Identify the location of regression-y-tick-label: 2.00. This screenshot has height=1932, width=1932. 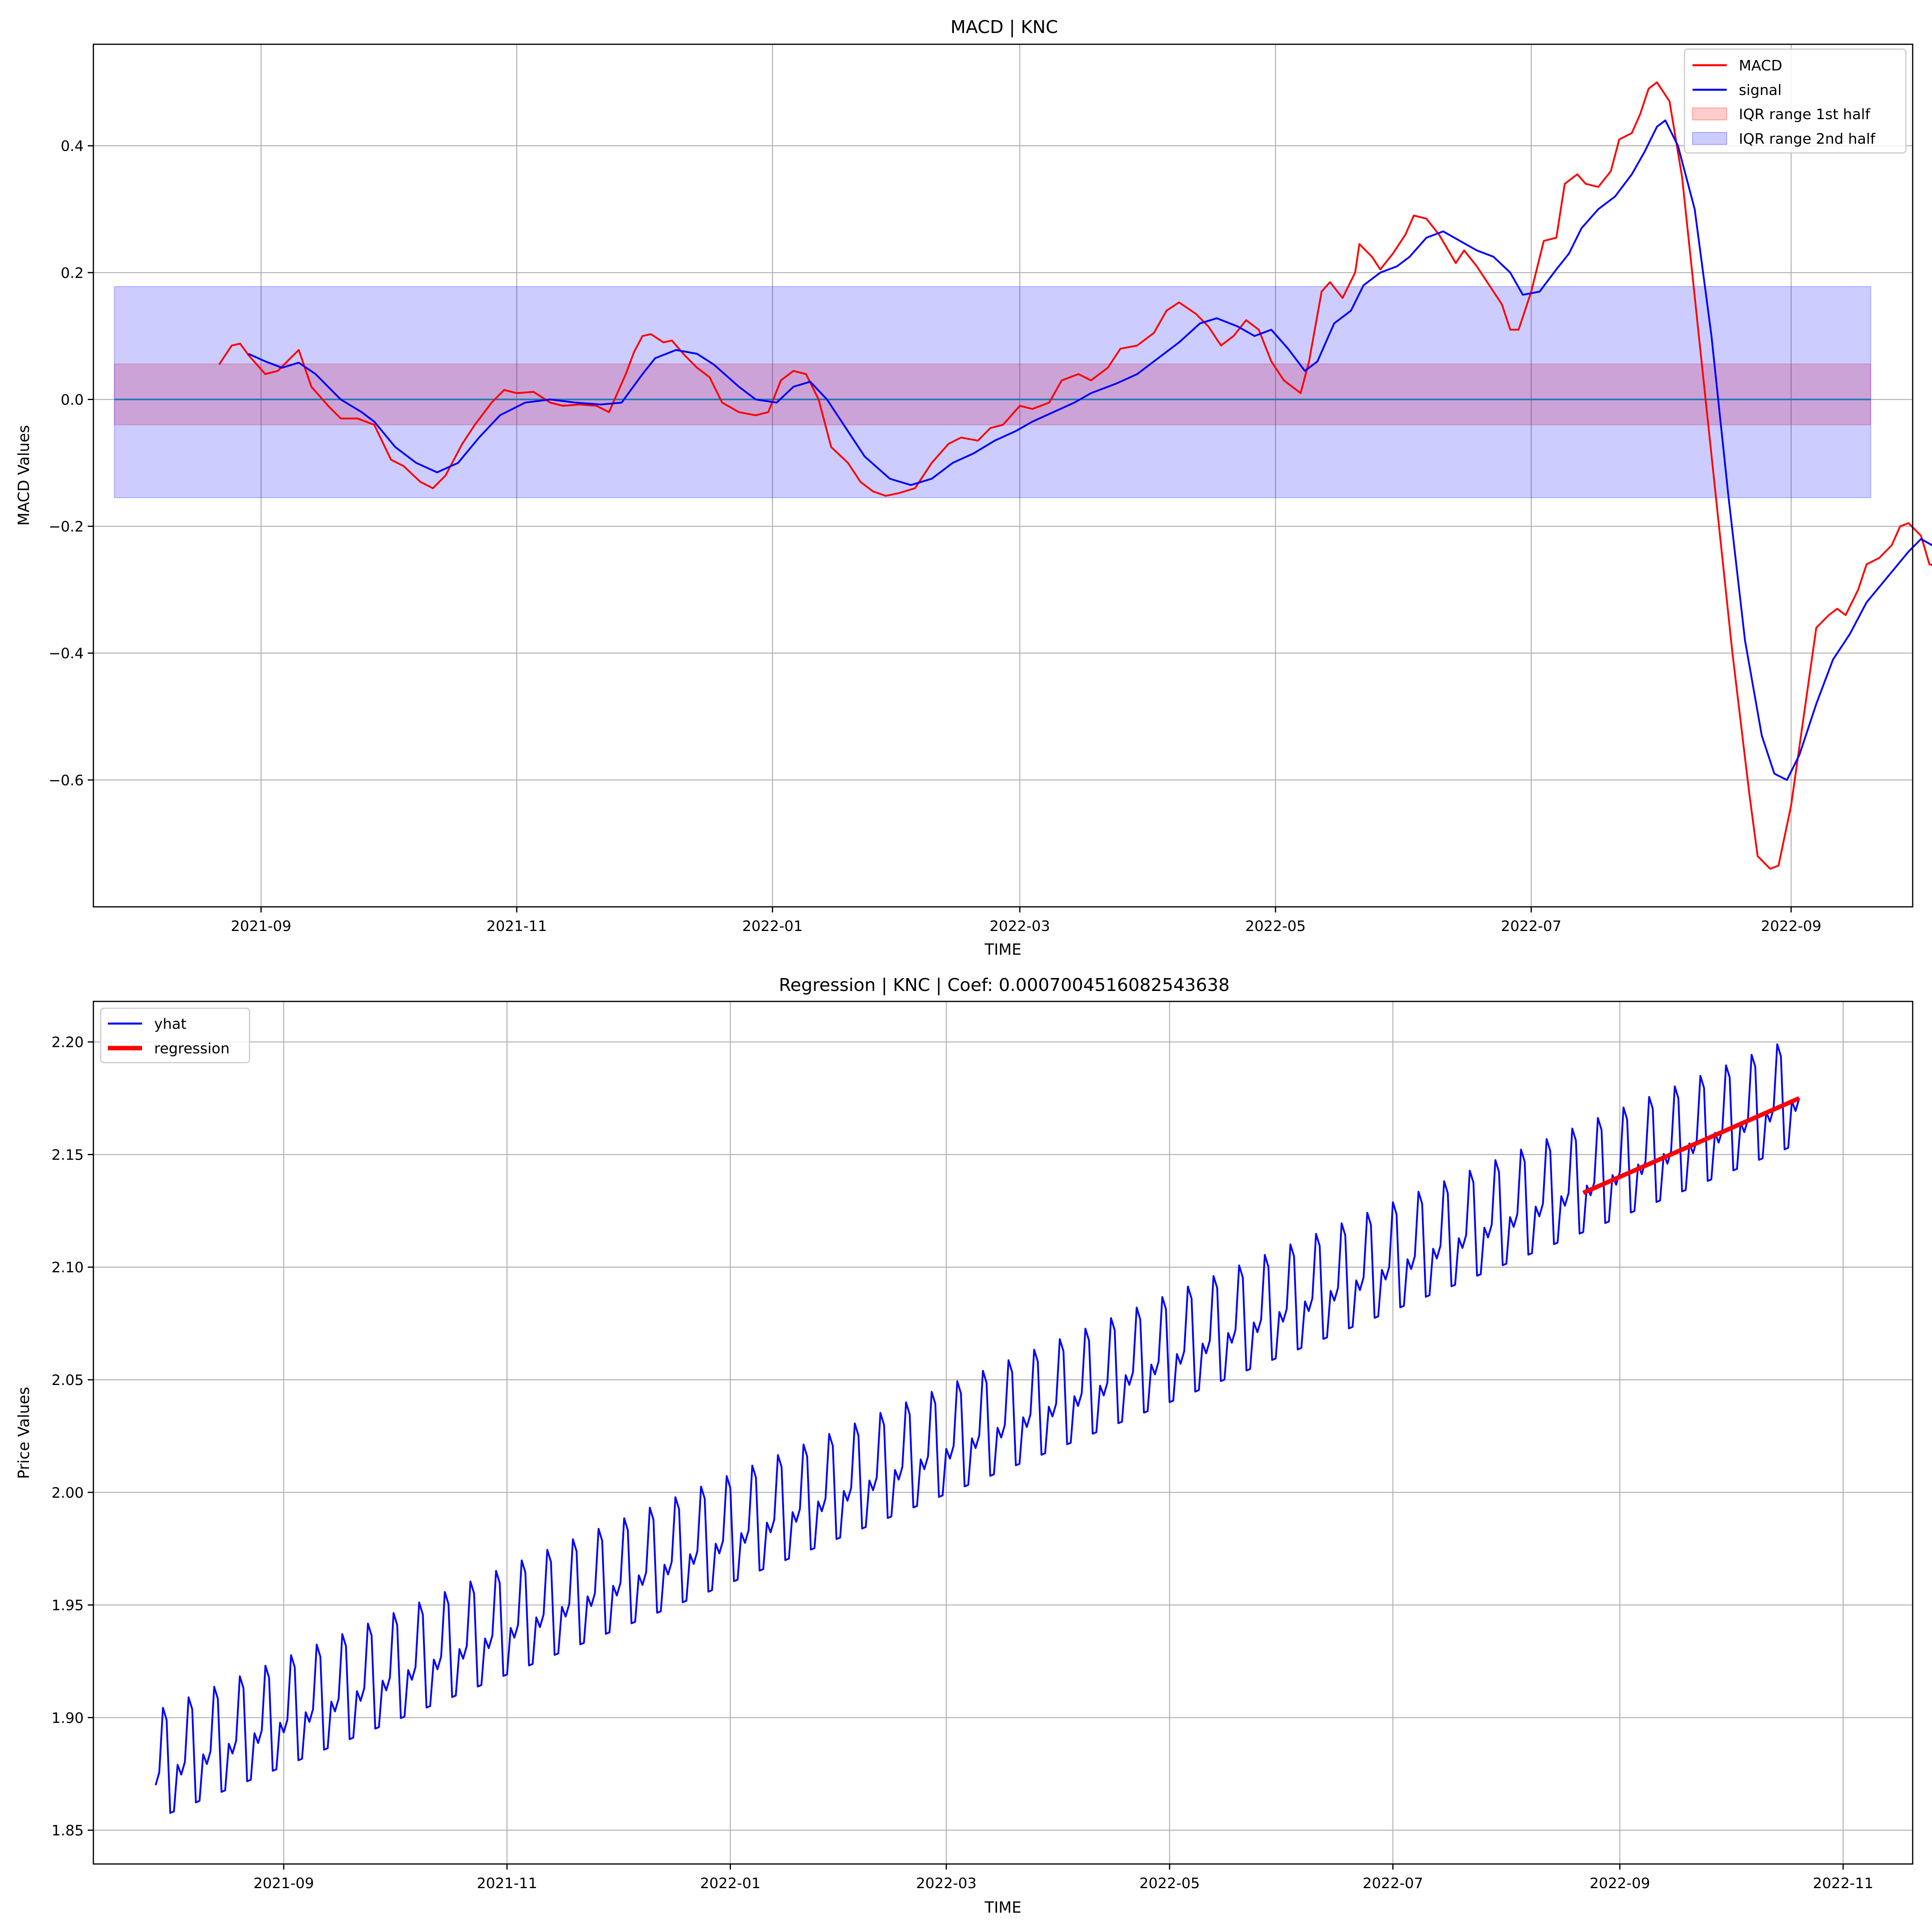
(68, 1493).